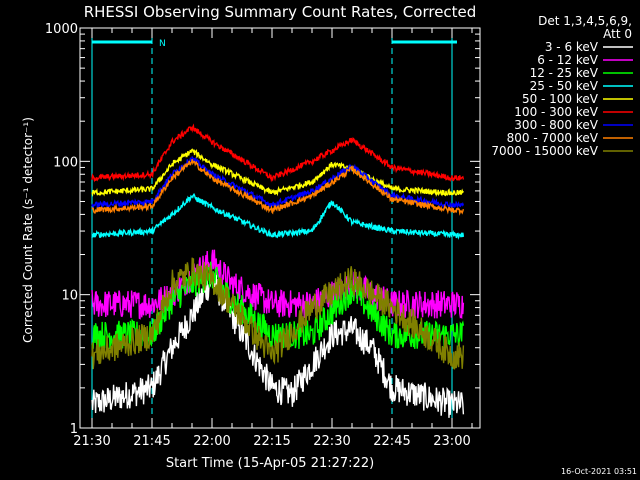  What do you see at coordinates (61, 29) in the screenshot?
I see `y-tick-label: 1000` at bounding box center [61, 29].